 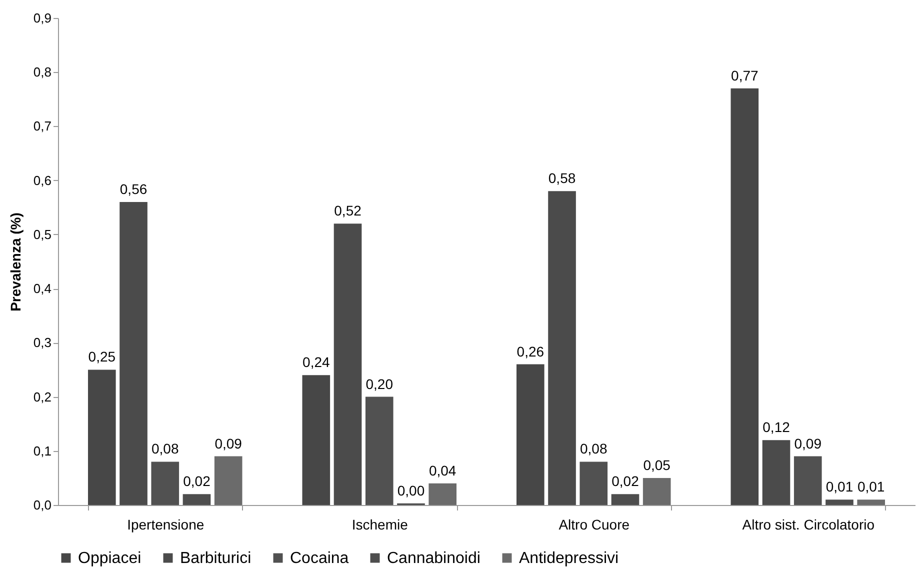 I want to click on legend-label: Oppiacei, so click(x=110, y=558).